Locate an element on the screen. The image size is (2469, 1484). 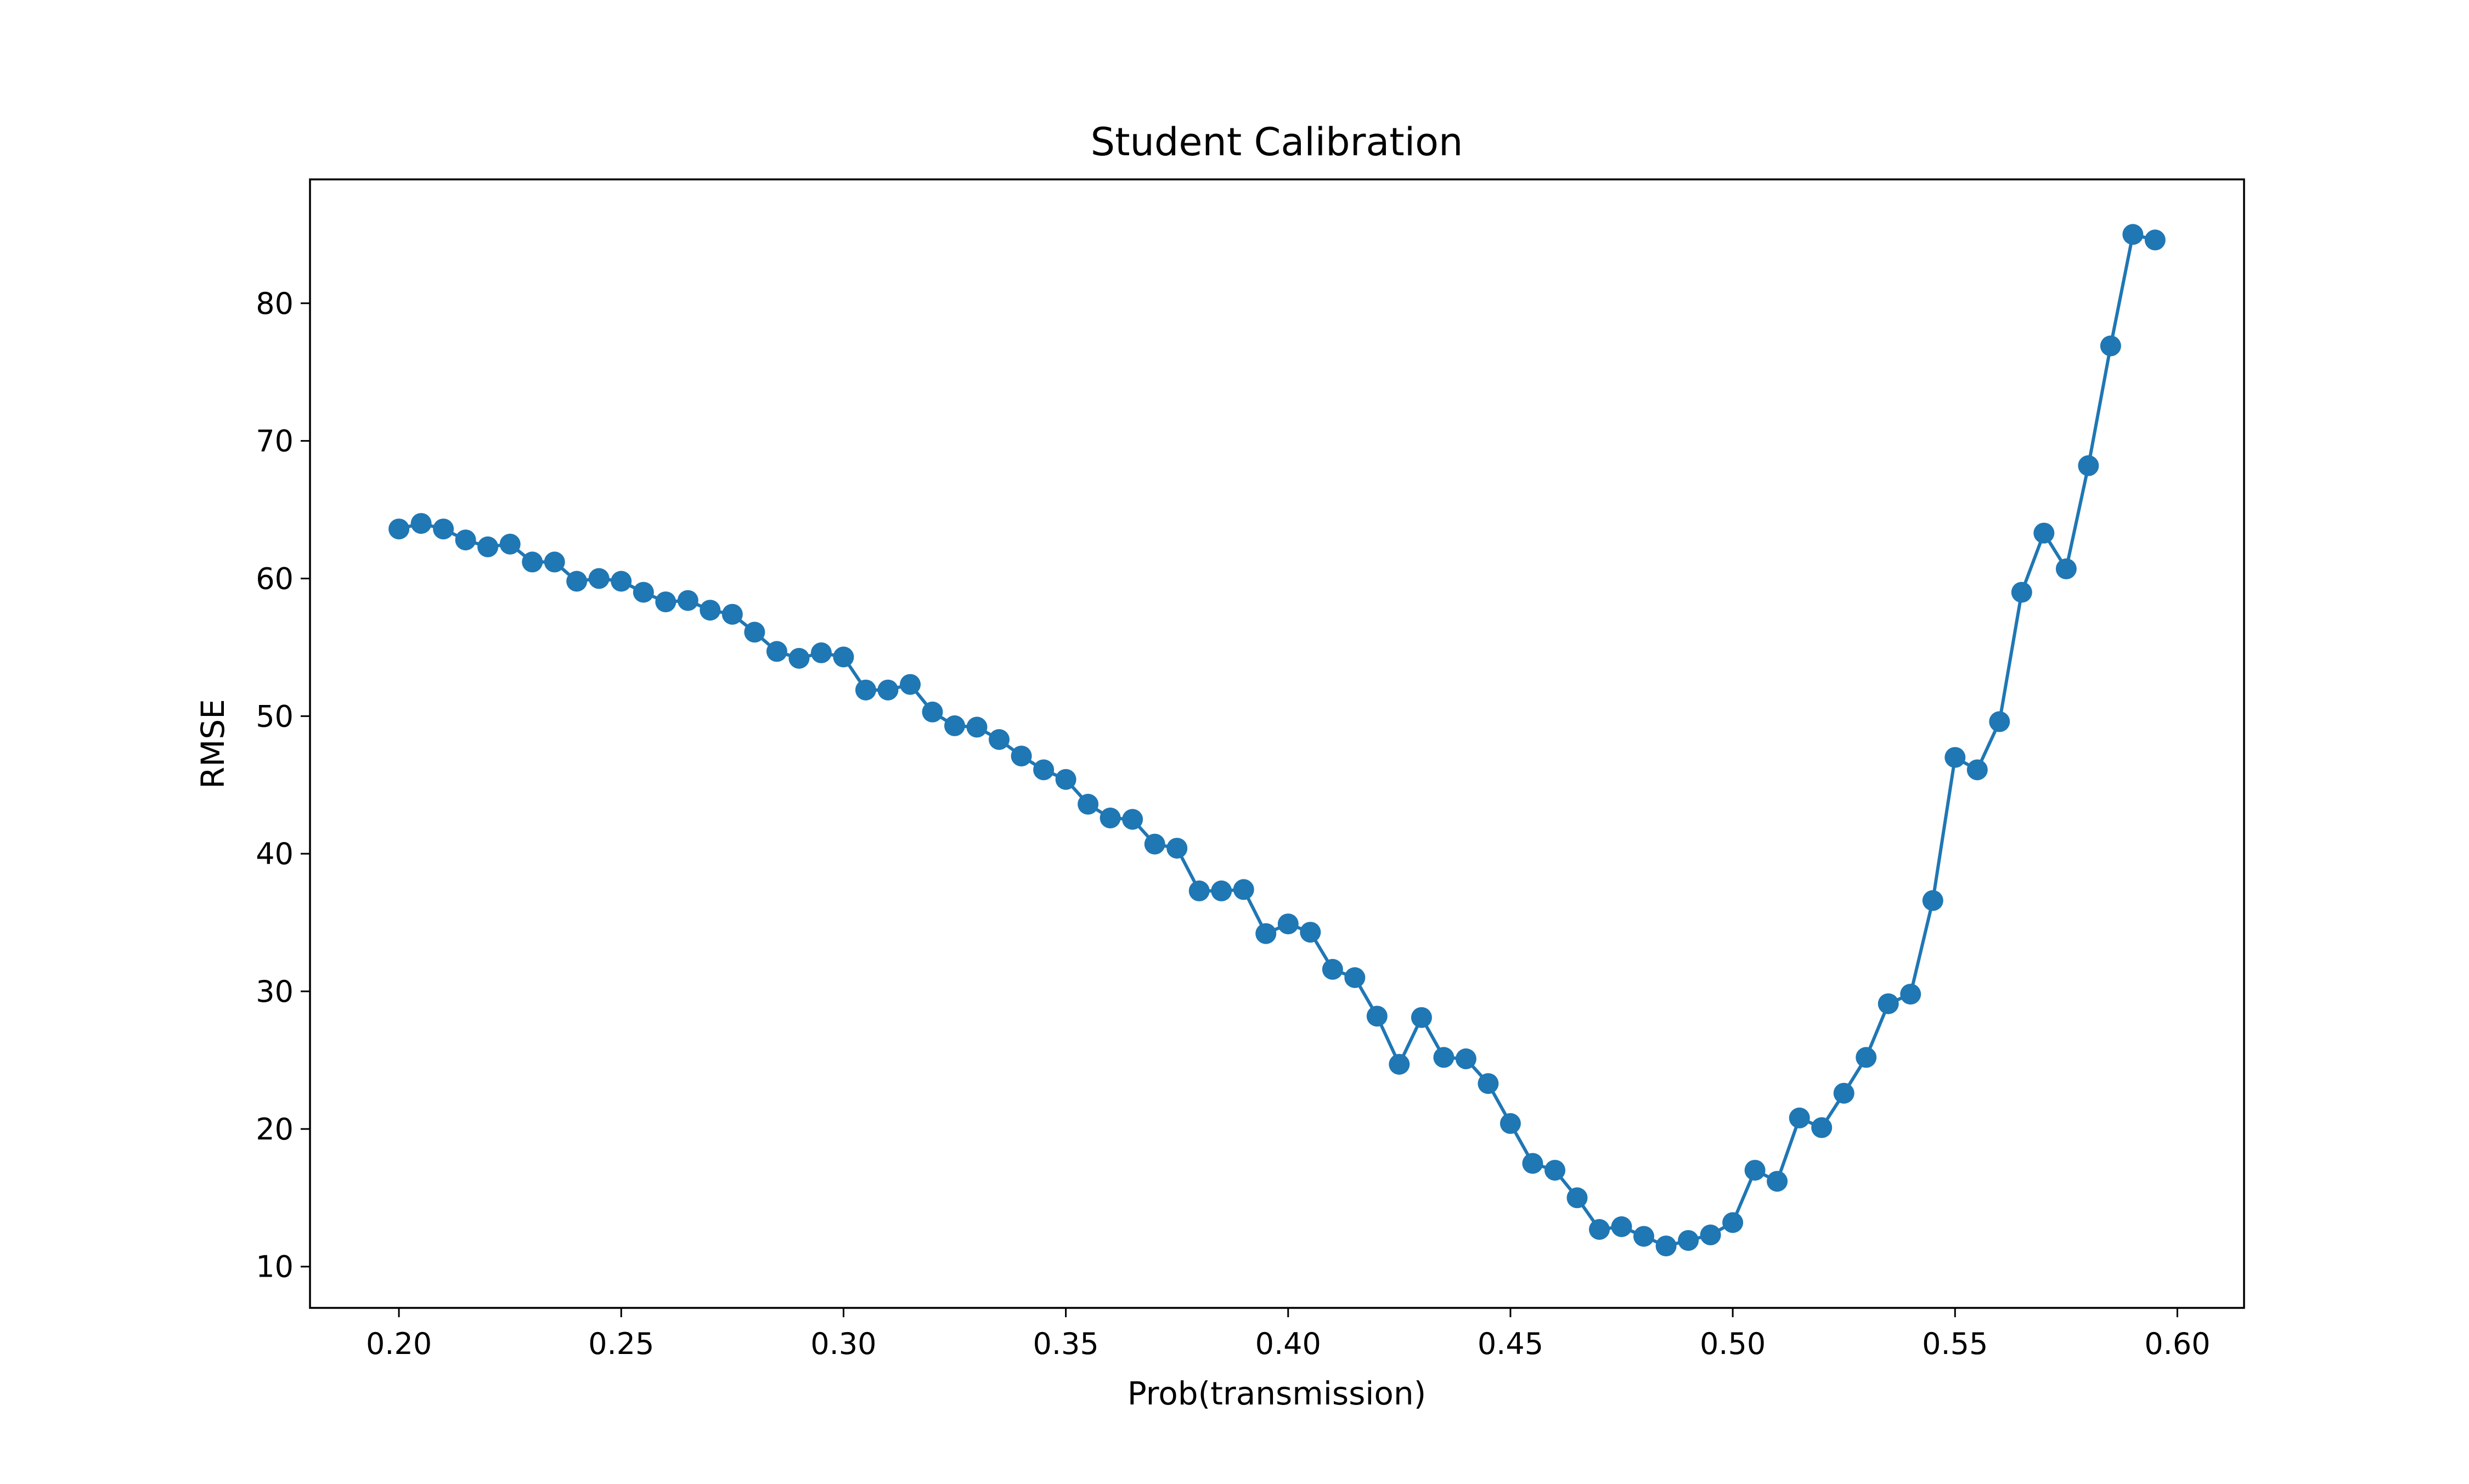
x-tick-label: 0.35 is located at coordinates (1065, 1344).